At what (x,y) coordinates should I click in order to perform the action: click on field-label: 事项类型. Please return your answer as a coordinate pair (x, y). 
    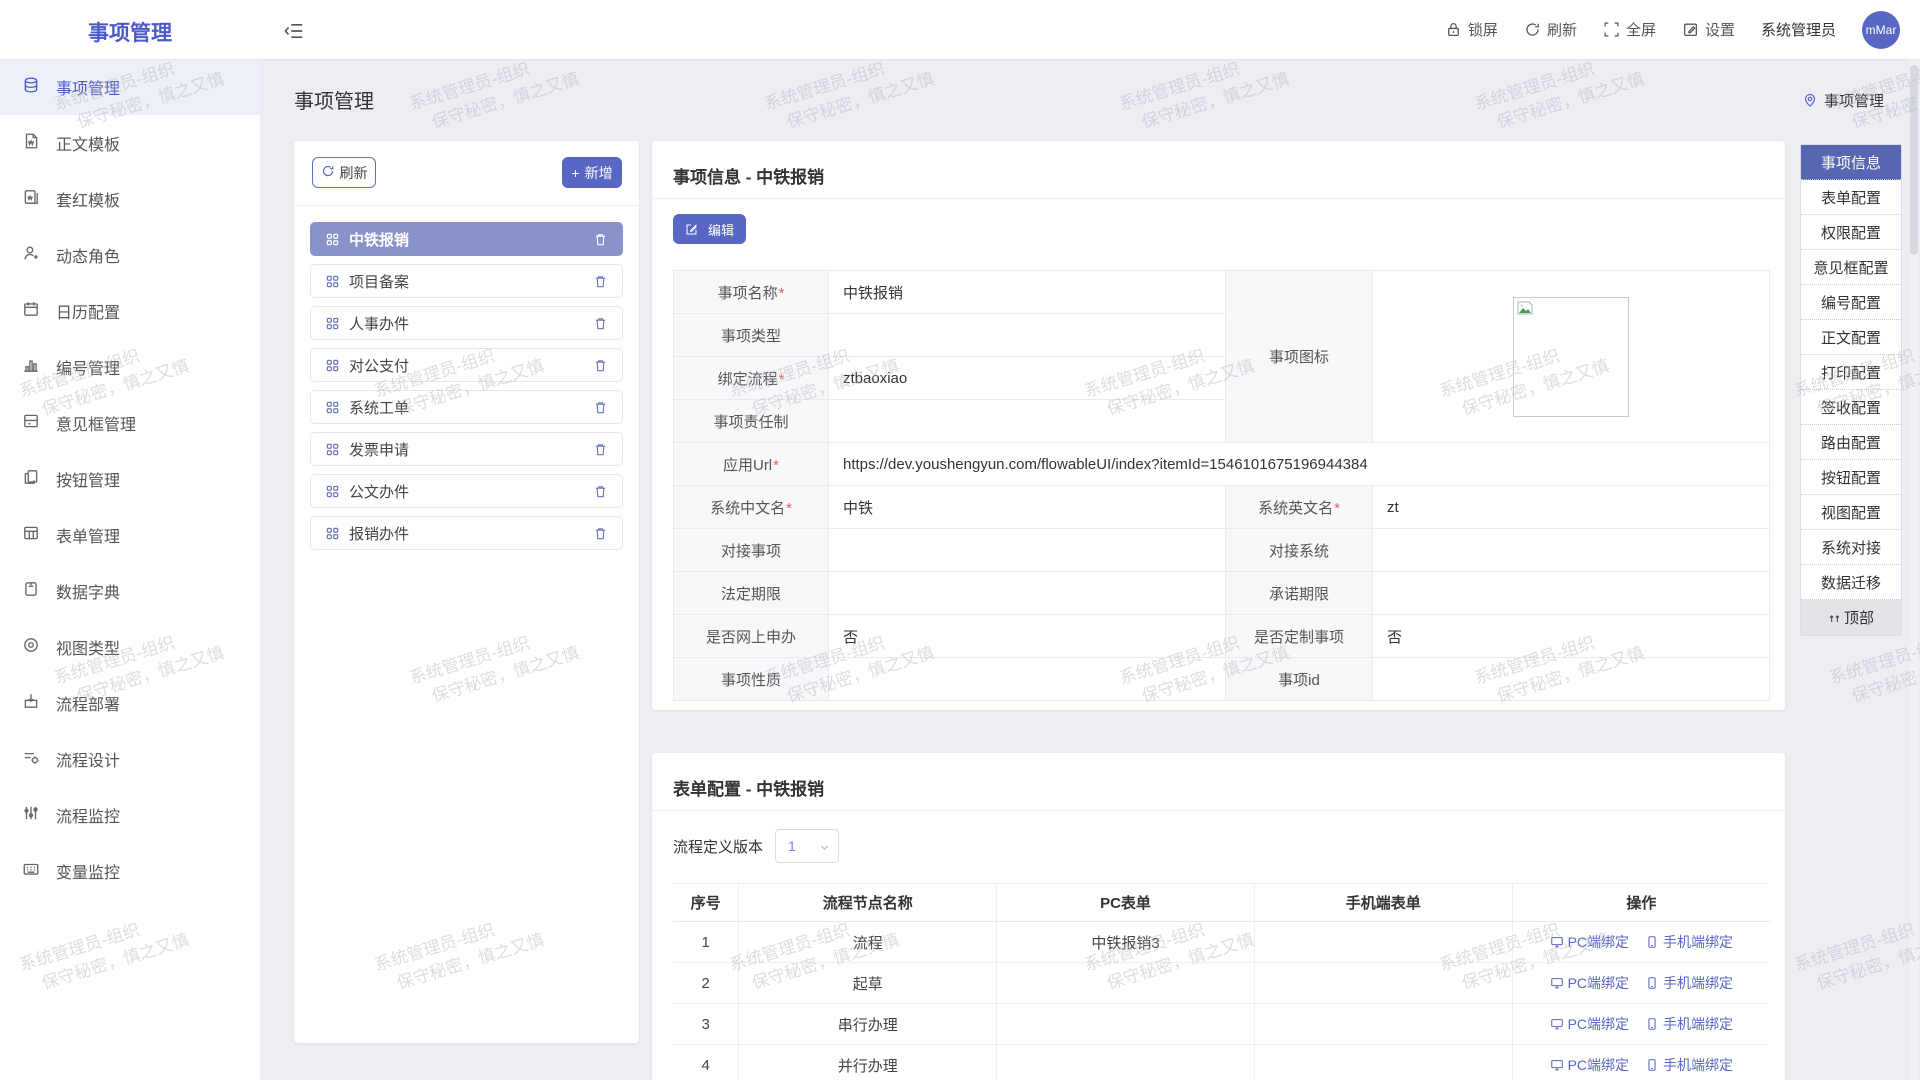
    Looking at the image, I should click on (751, 335).